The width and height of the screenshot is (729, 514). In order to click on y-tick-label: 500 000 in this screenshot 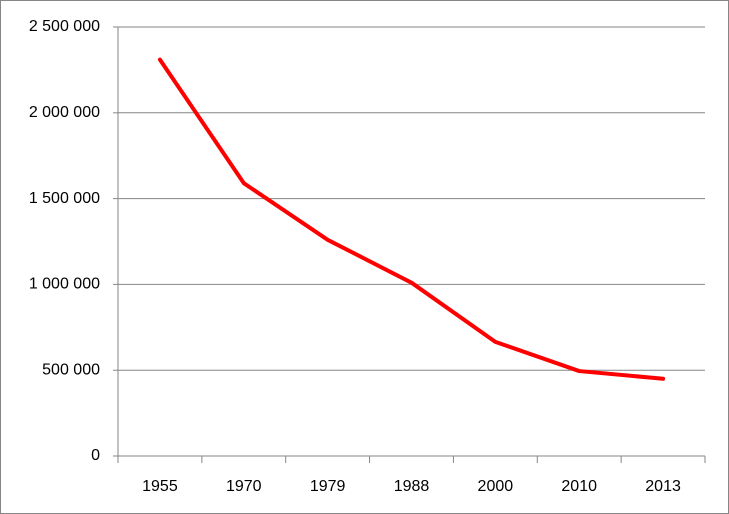, I will do `click(71, 369)`.